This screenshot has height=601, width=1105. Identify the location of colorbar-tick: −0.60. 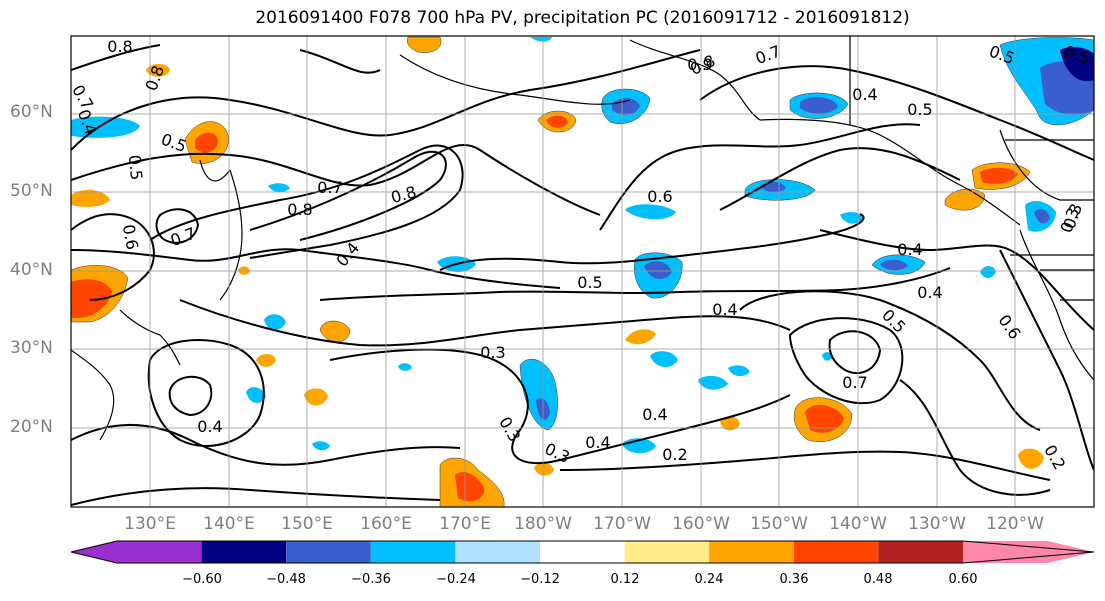
(202, 579).